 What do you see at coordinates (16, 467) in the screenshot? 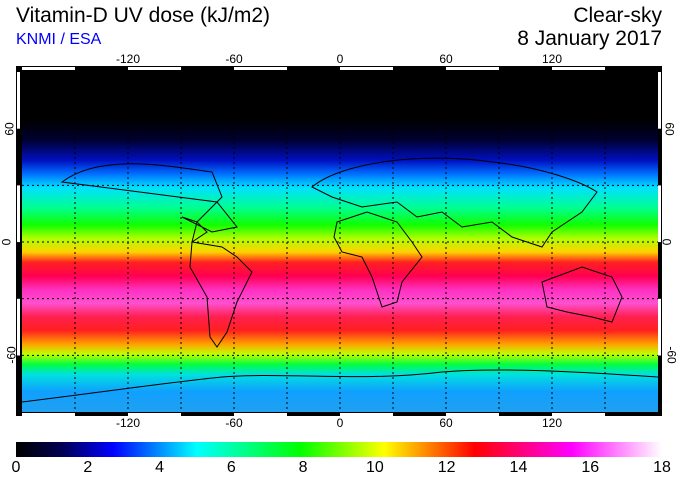
I see `colorbar-tick: 0` at bounding box center [16, 467].